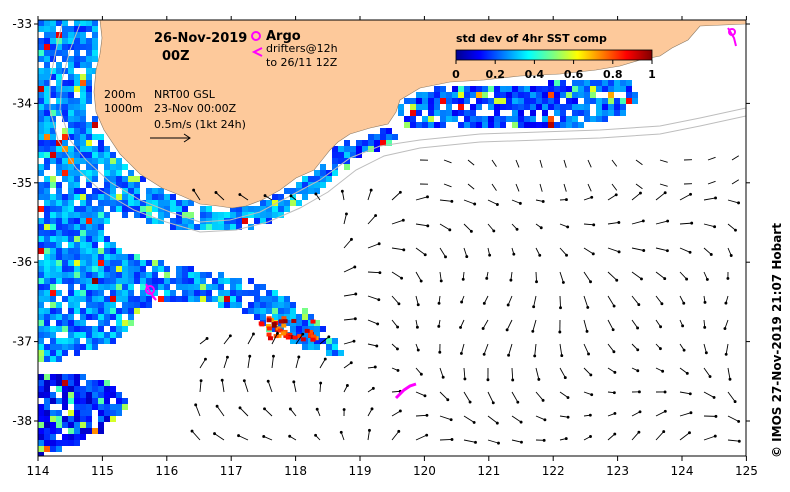  I want to click on colorbar-tick-label: 0.6, so click(574, 74).